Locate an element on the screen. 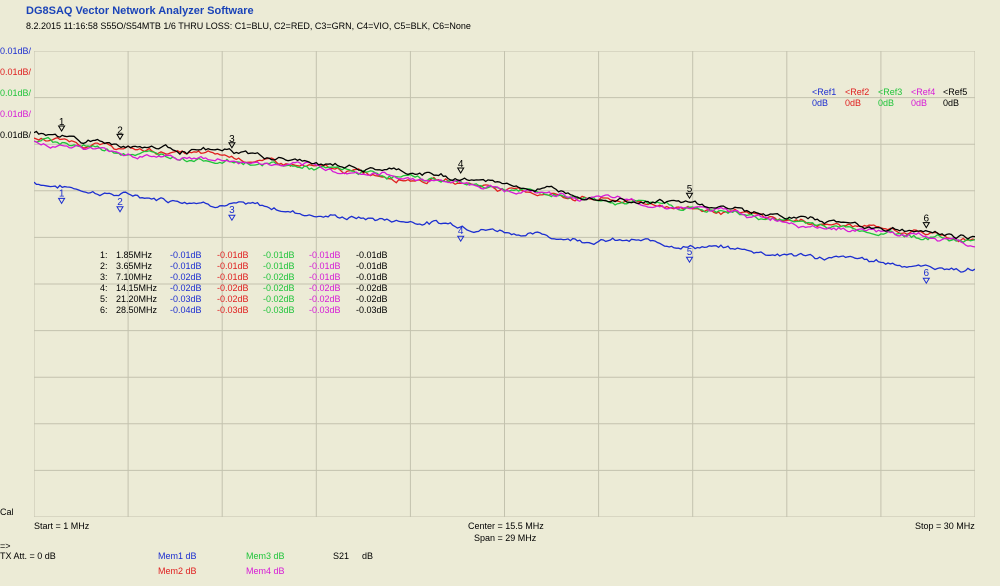 This screenshot has height=586, width=1000. marker-value-c1: -0.04dB is located at coordinates (186, 310).